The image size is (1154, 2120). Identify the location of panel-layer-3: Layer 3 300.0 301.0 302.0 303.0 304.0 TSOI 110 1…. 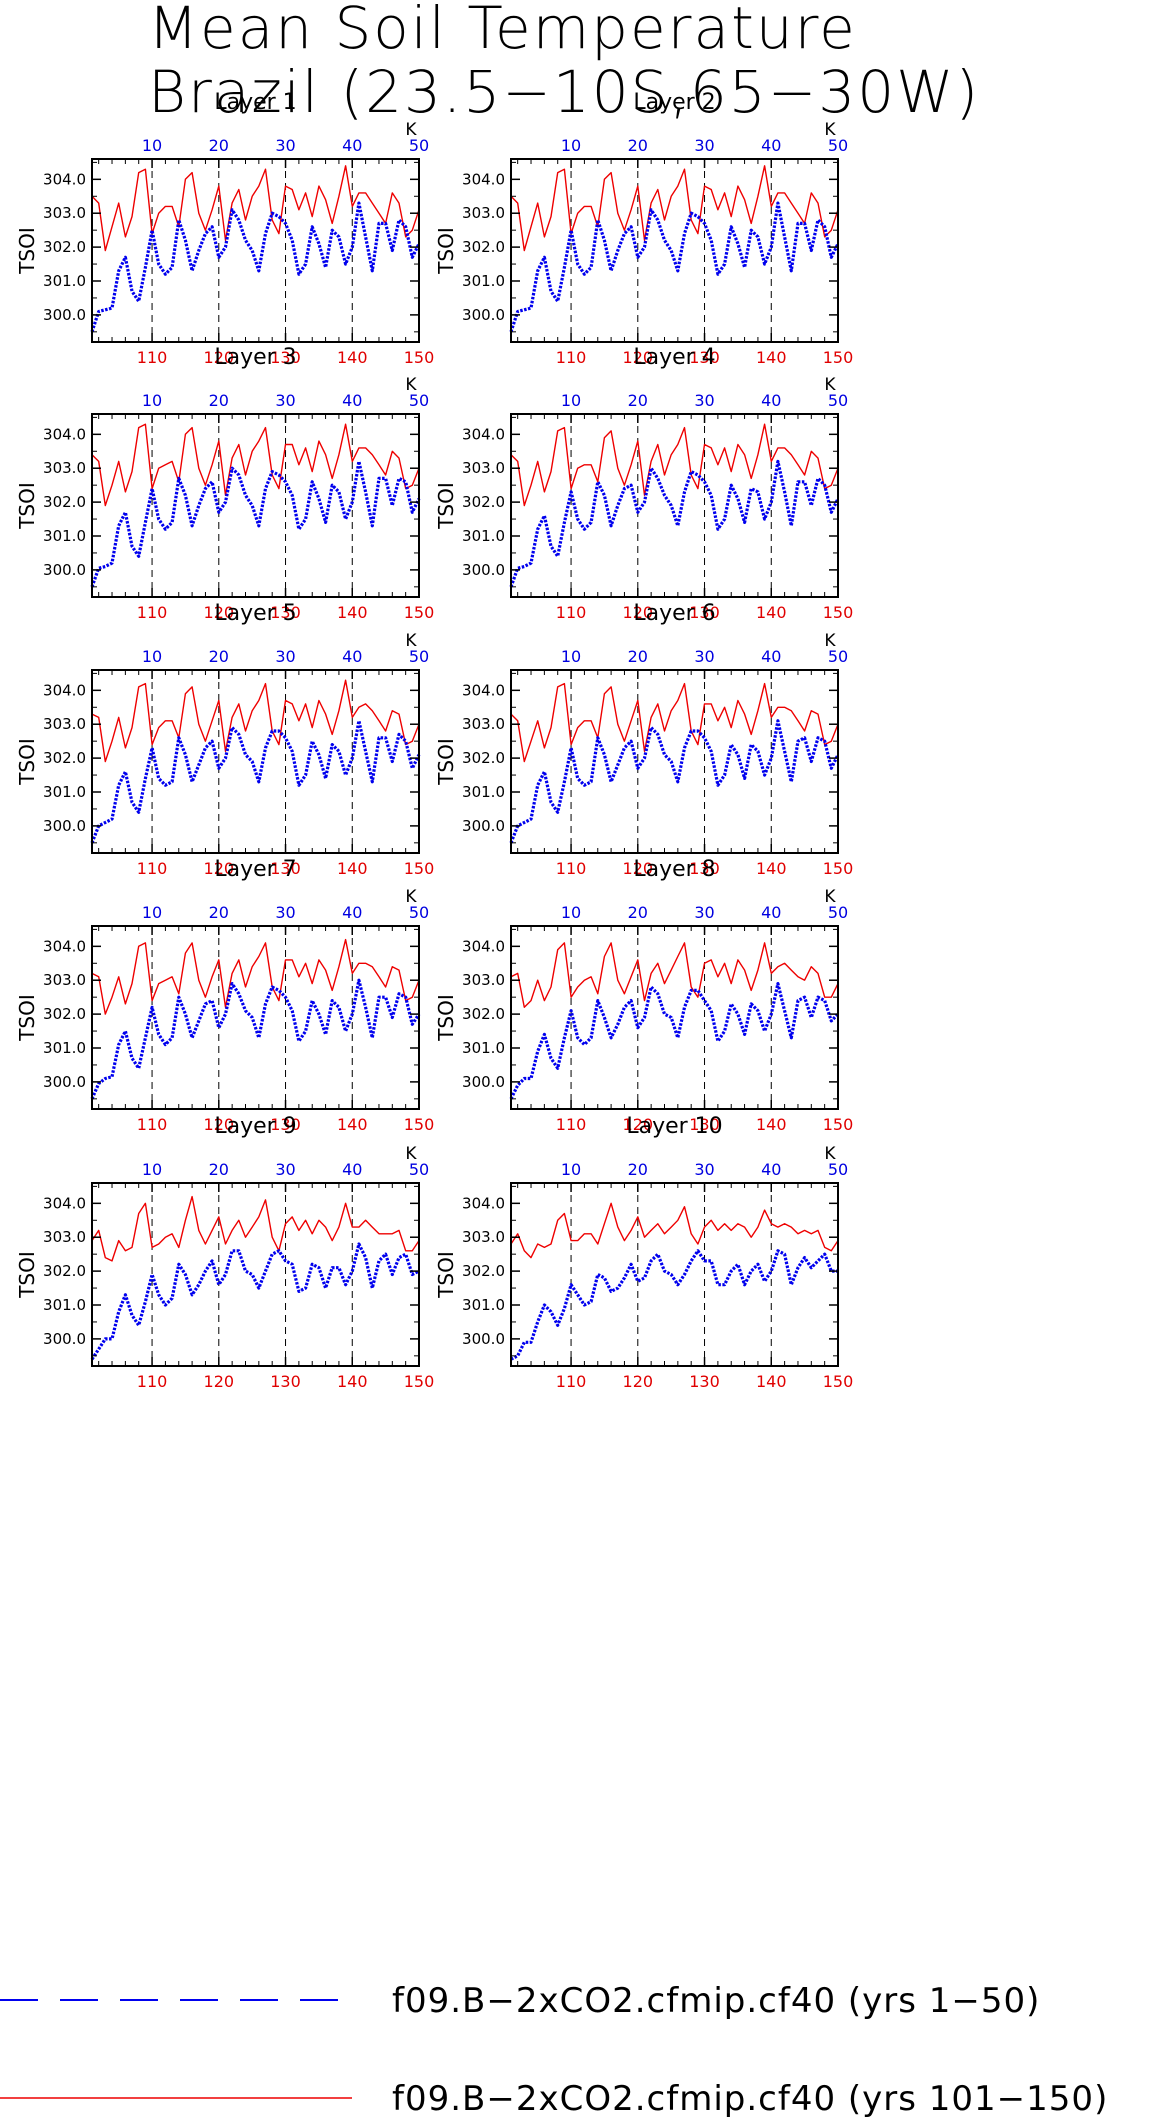
(224, 483).